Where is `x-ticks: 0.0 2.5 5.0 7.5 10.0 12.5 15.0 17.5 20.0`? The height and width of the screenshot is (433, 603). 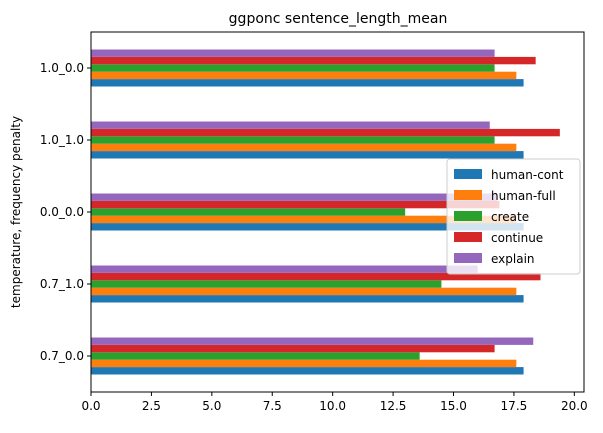 x-ticks: 0.0 2.5 5.0 7.5 10.0 12.5 15.0 17.5 20.0 is located at coordinates (334, 402).